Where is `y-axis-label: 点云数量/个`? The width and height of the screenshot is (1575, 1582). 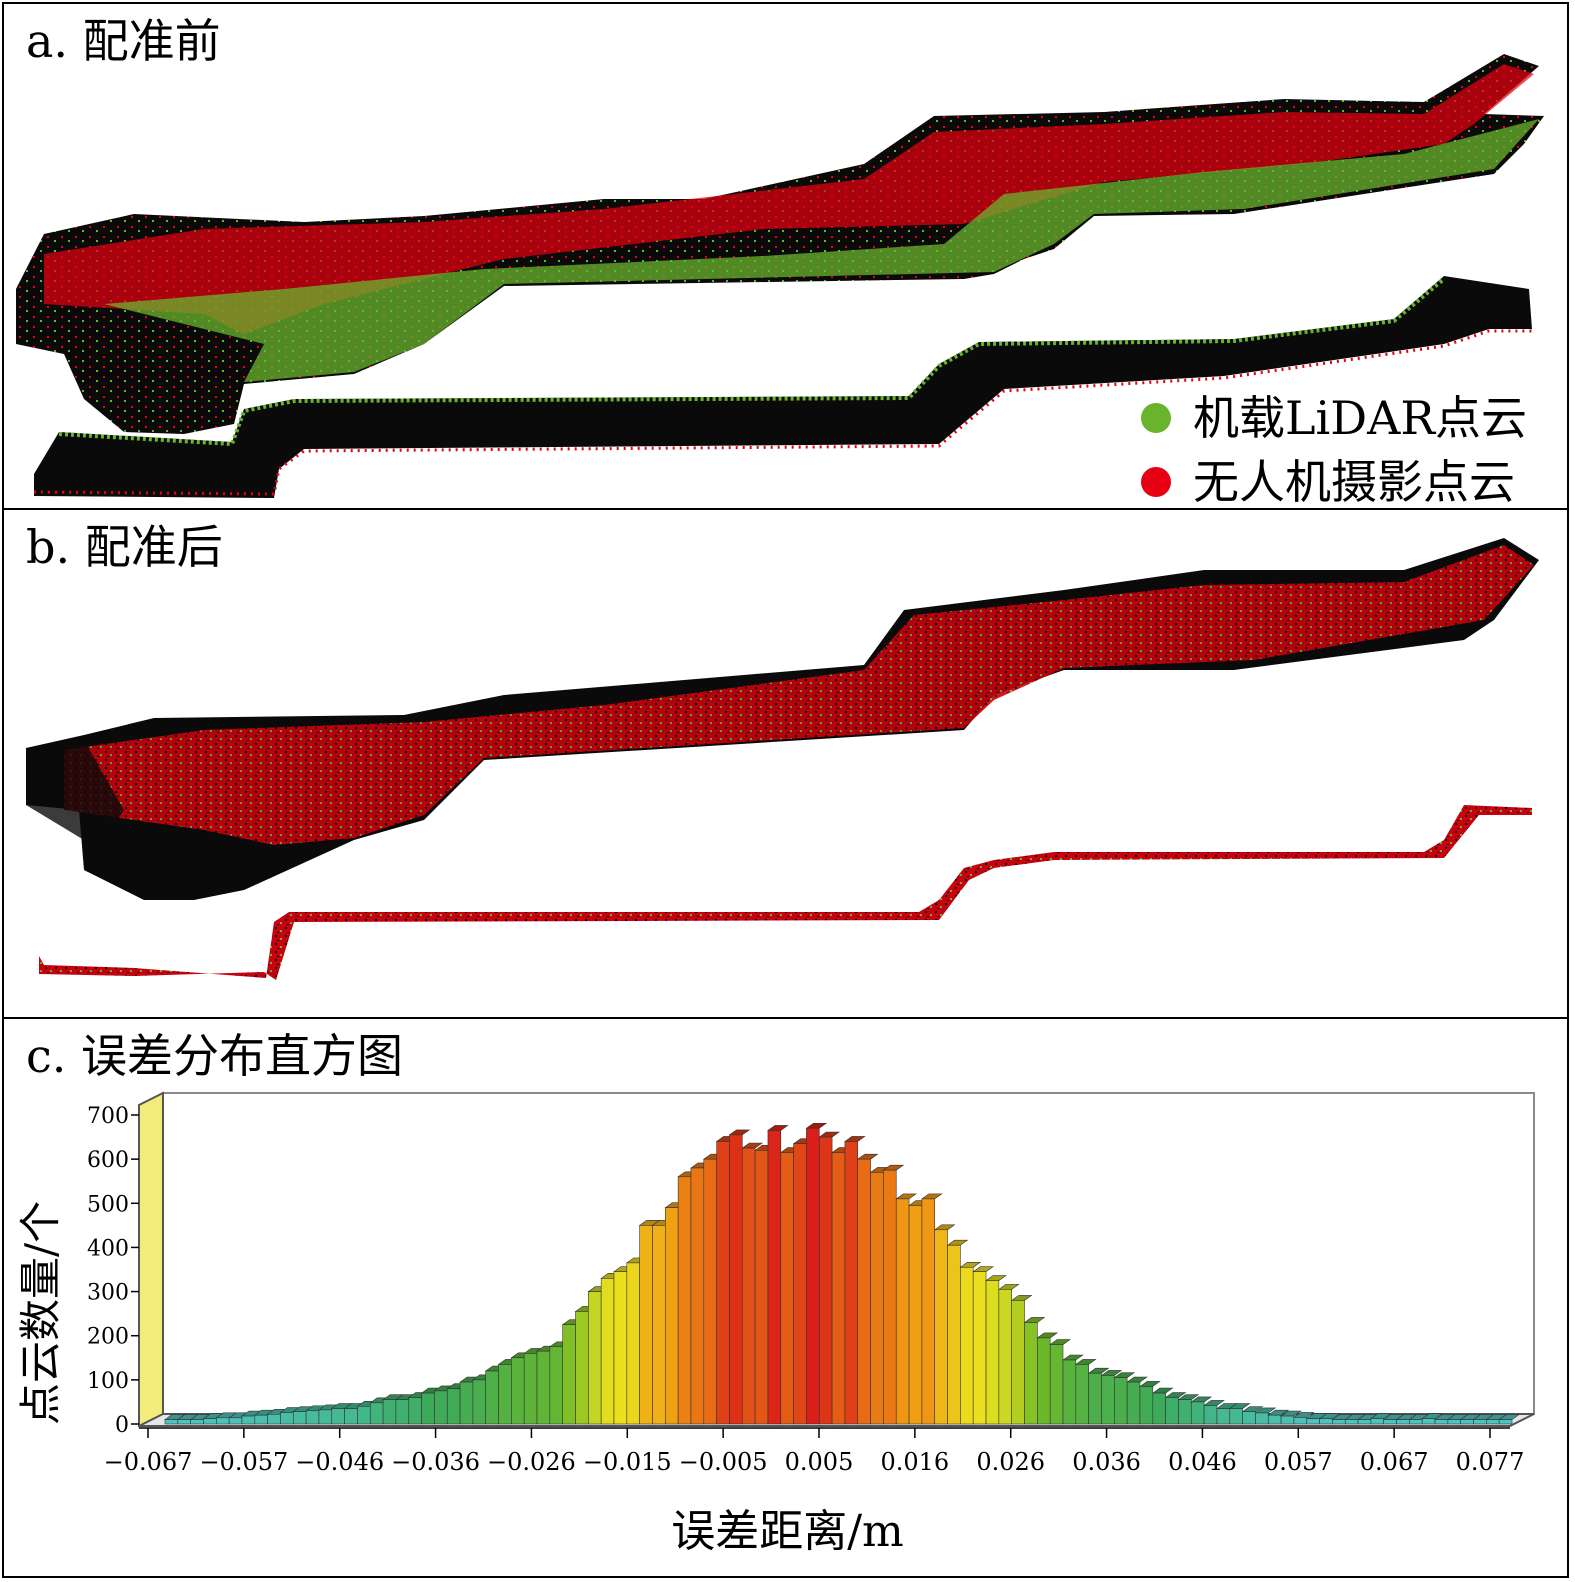 y-axis-label: 点云数量/个 is located at coordinates (40, 1312).